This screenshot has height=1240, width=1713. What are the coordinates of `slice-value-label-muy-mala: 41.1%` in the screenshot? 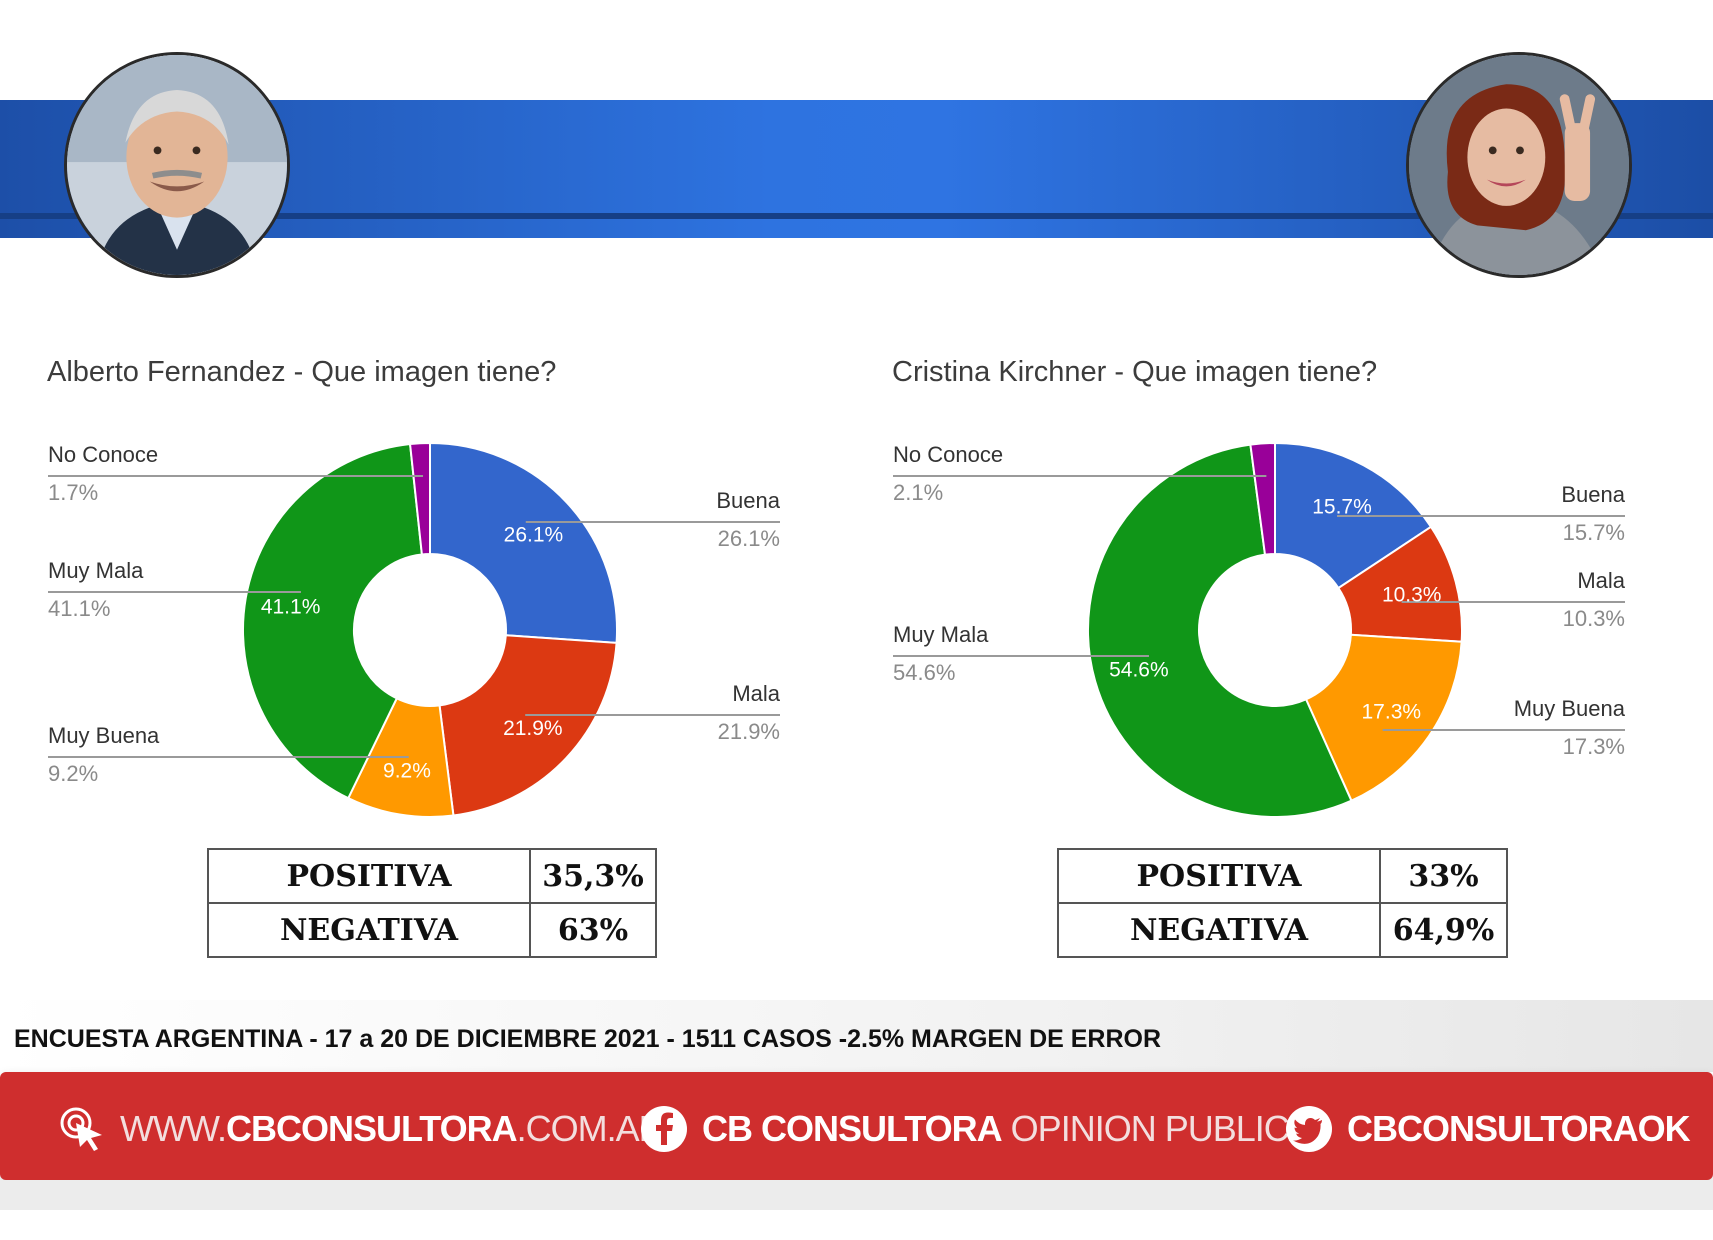 It's located at (291, 607).